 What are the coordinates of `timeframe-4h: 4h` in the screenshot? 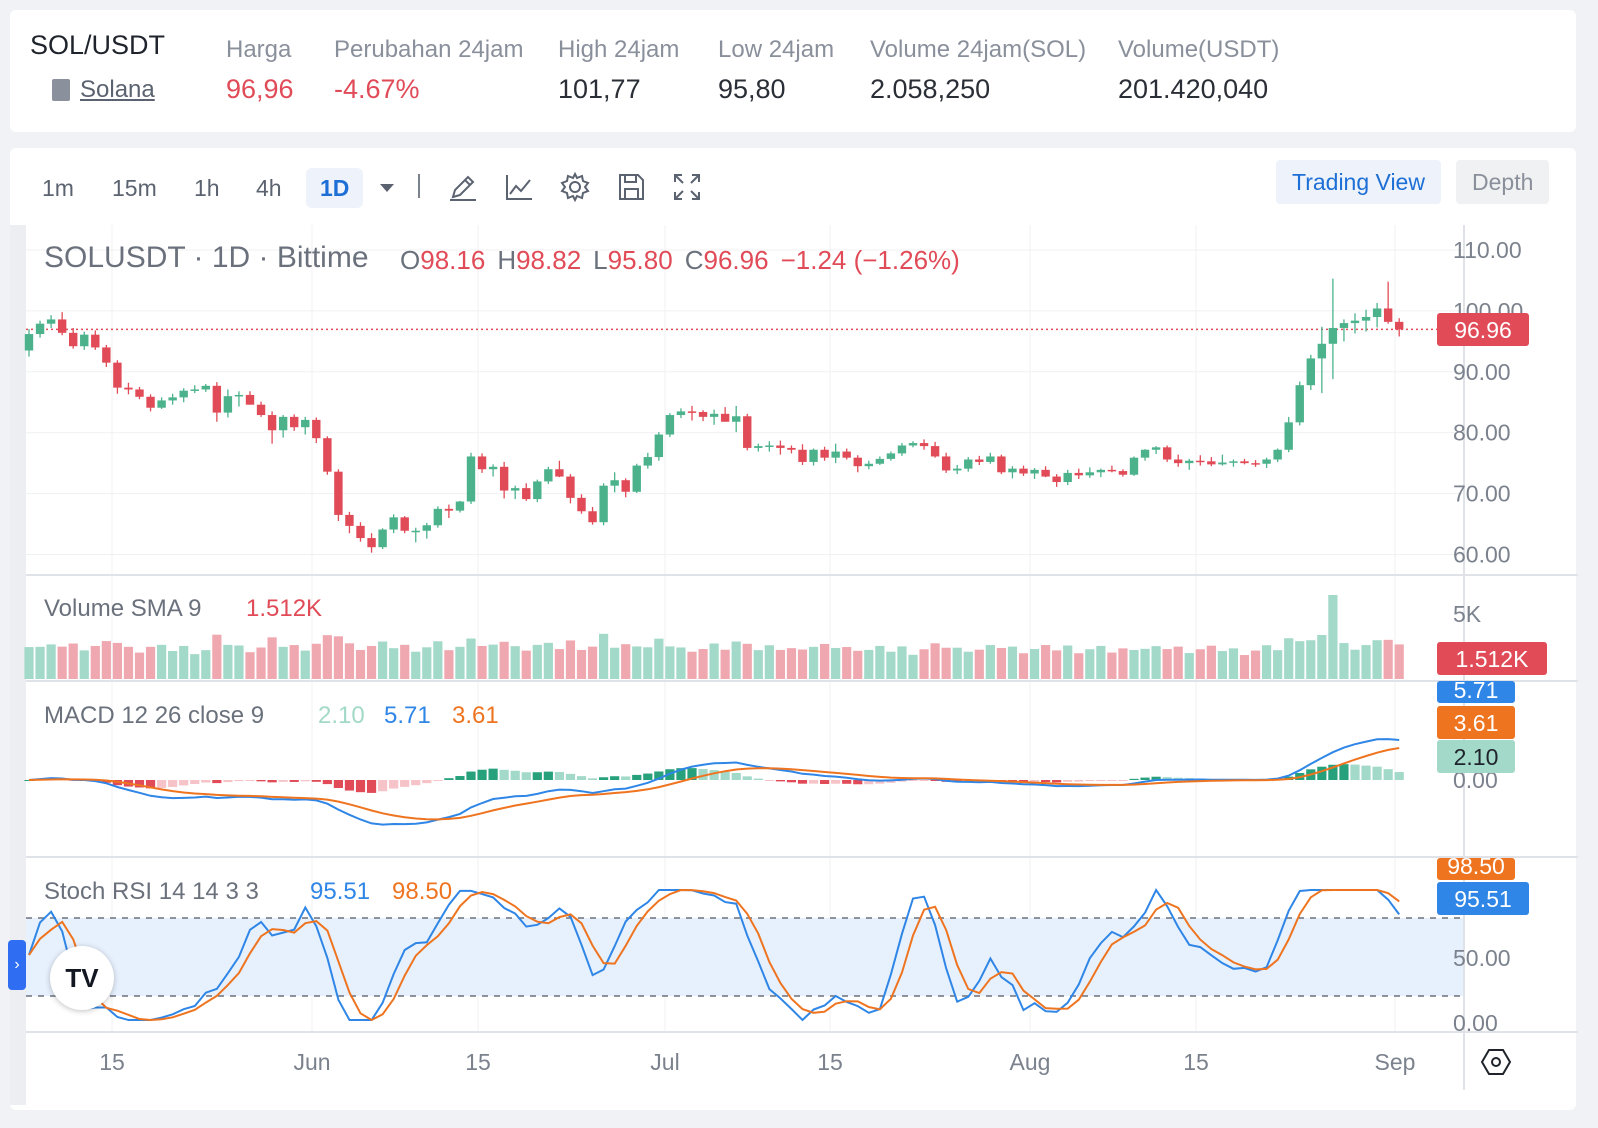 It's located at (269, 188).